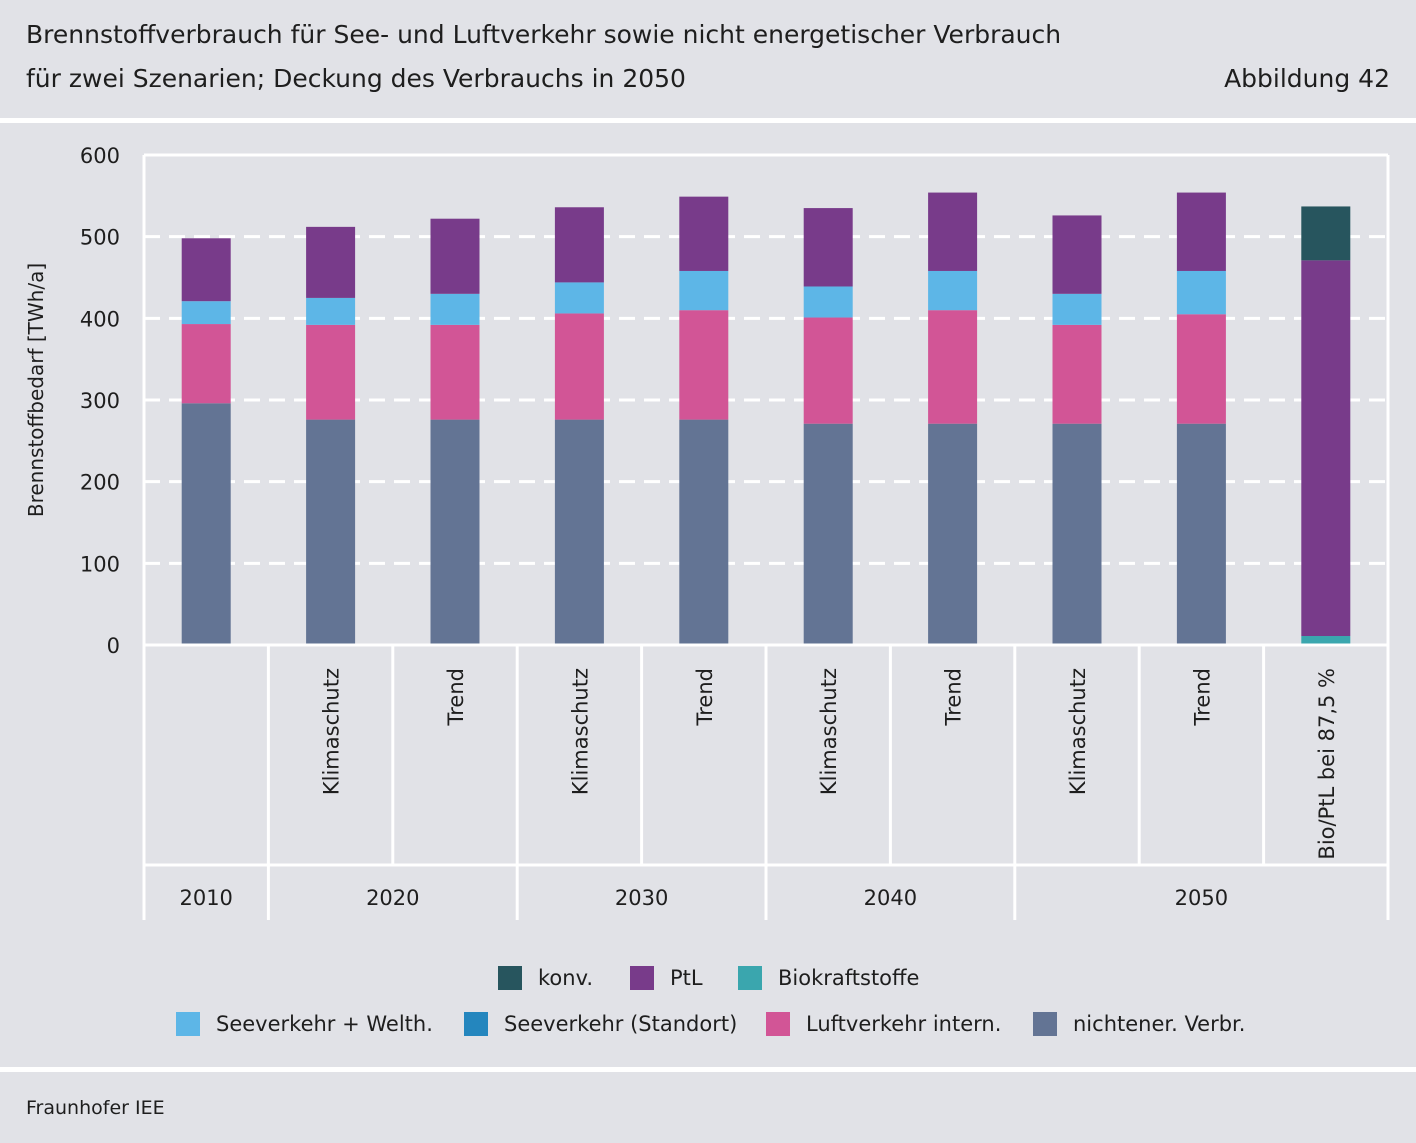 Image resolution: width=1416 pixels, height=1143 pixels. Describe the element at coordinates (566, 978) in the screenshot. I see `legend-label: konv.` at that location.